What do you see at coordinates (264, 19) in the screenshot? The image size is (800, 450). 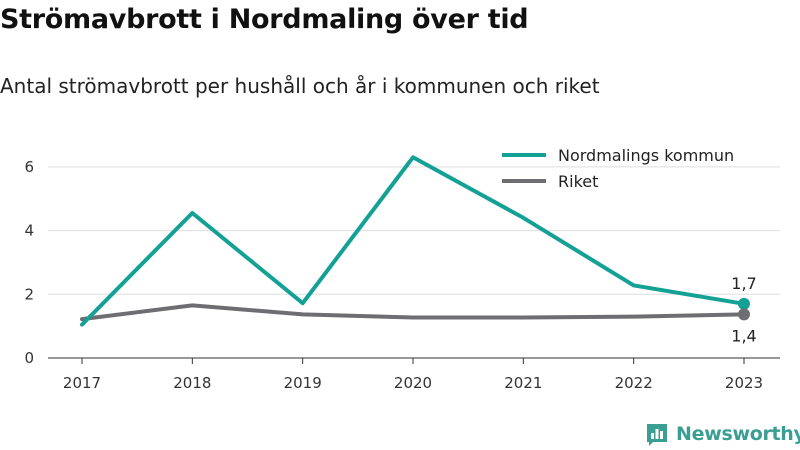 I see `chart-title: Strömavbrott i Nordmaling över tid` at bounding box center [264, 19].